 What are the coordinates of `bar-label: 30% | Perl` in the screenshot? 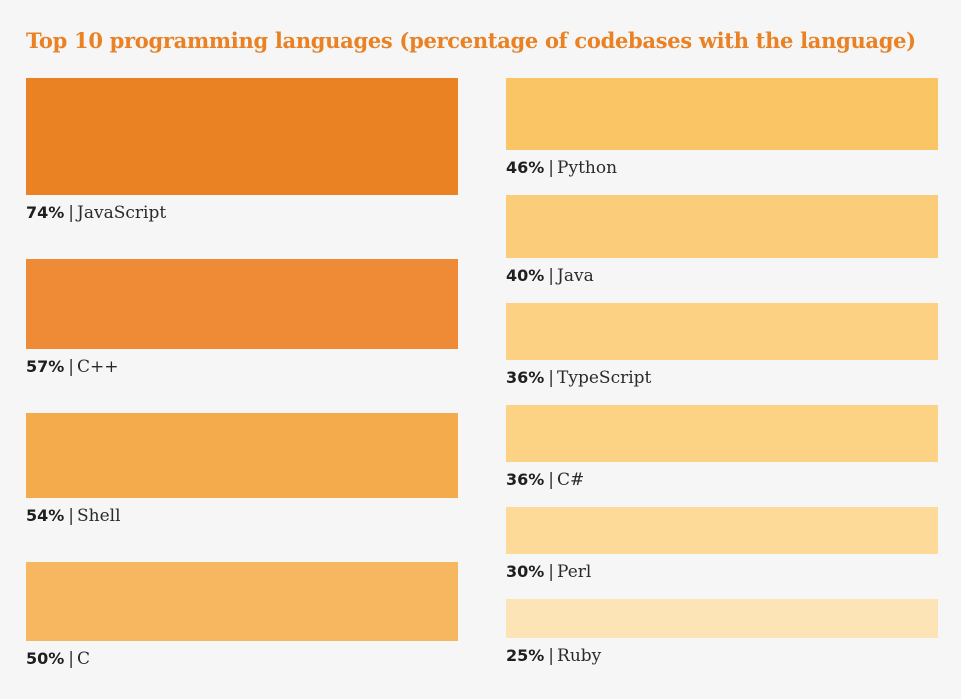 It's located at (548, 572).